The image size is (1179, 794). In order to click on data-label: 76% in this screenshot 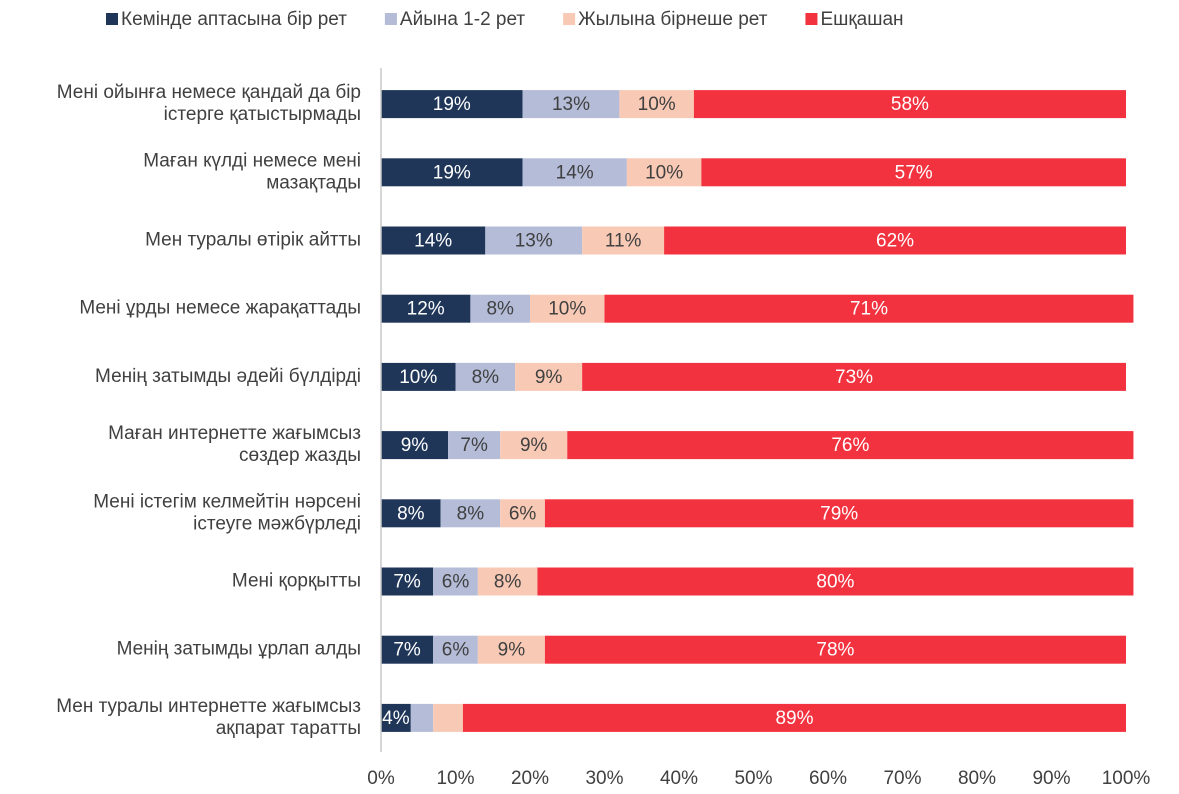, I will do `click(850, 445)`.